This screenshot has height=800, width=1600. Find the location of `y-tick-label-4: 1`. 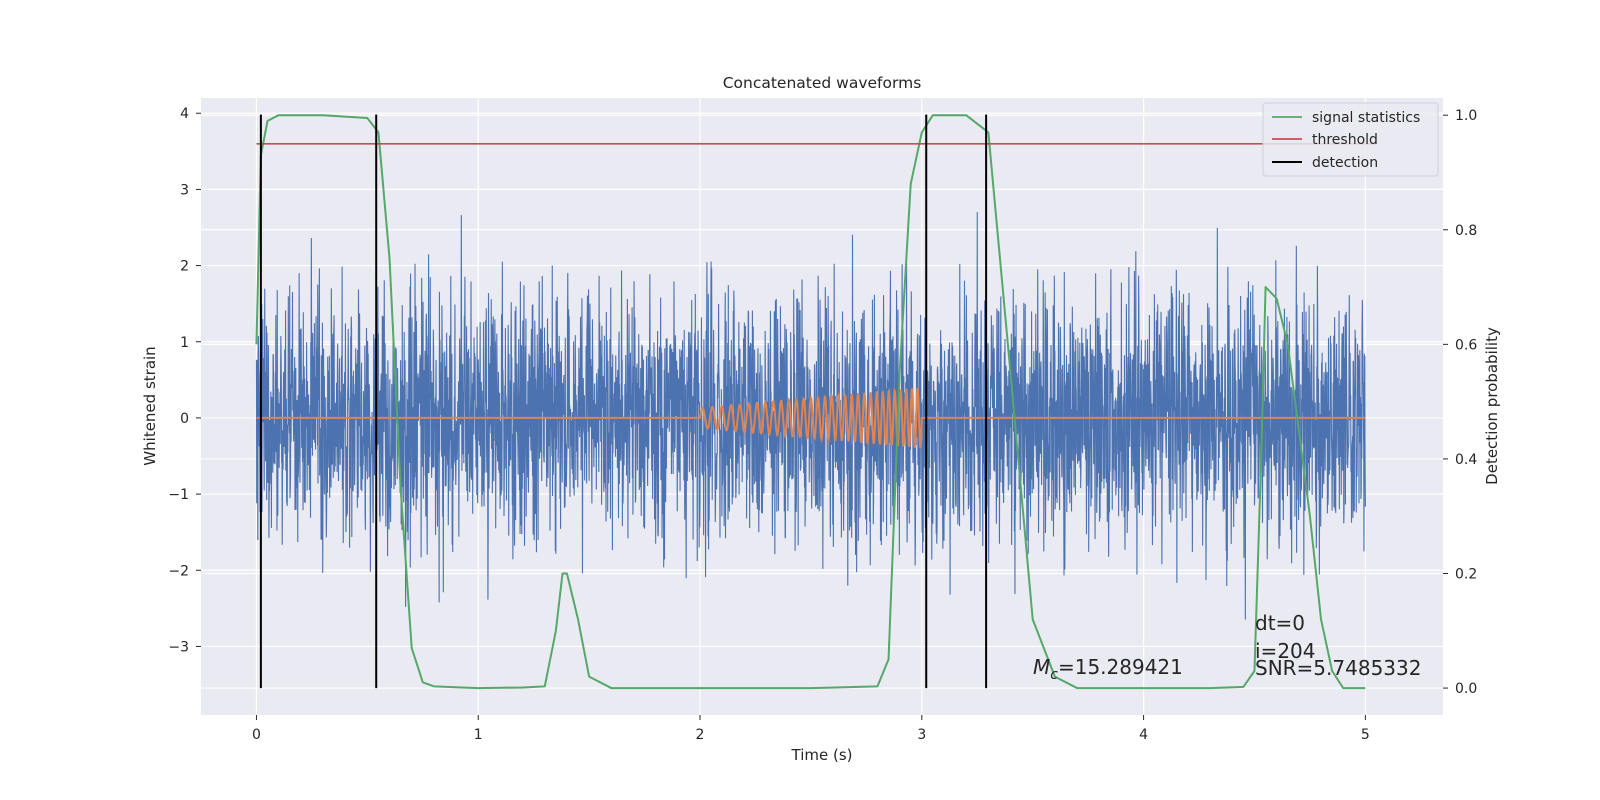

y-tick-label-4: 1 is located at coordinates (184, 343).